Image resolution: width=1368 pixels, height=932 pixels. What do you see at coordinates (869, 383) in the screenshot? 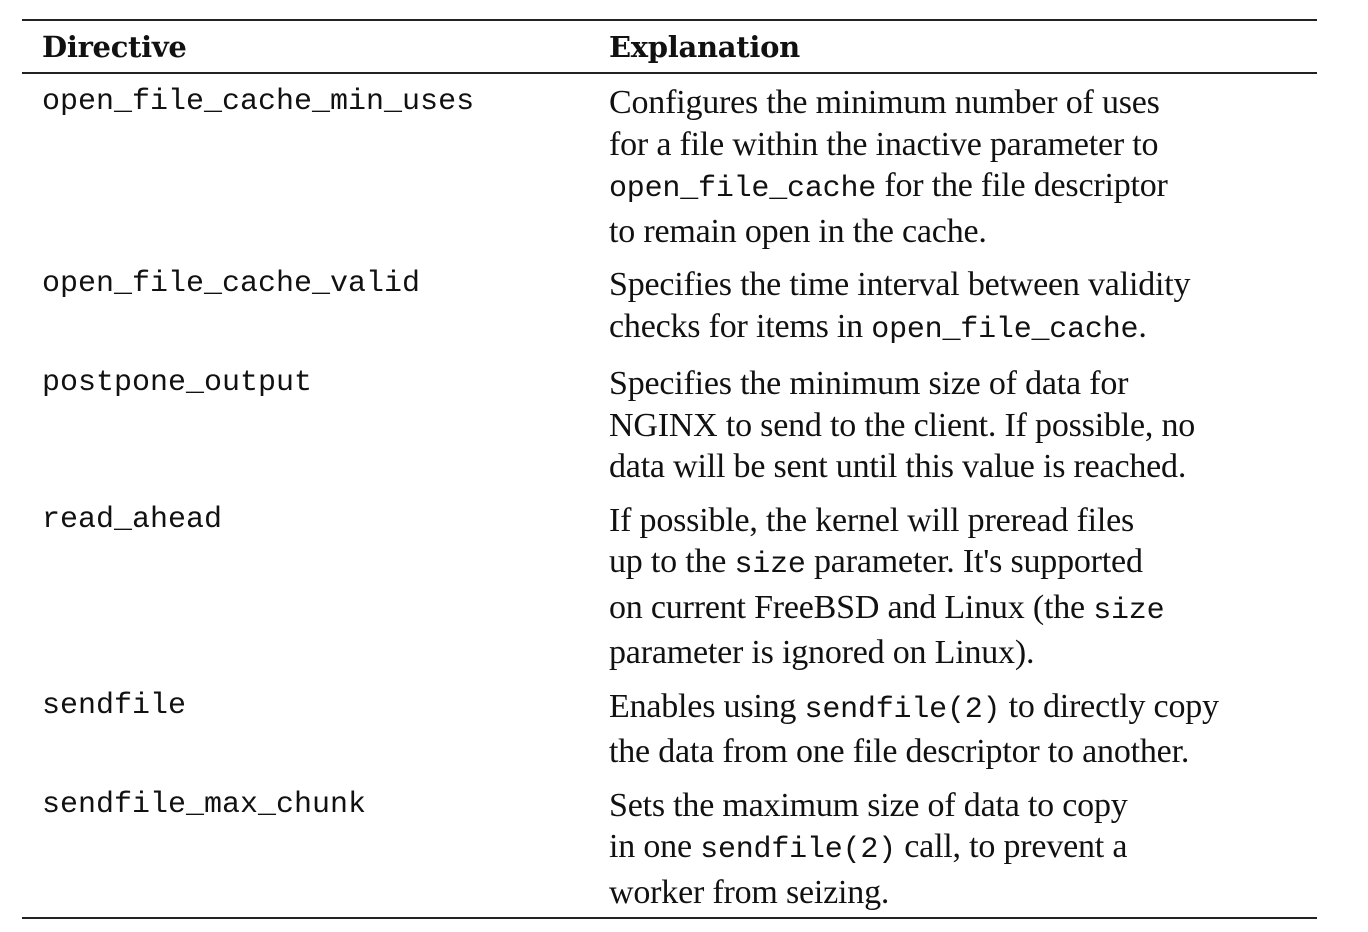
I see `explanation-text: Specifies the minimum size of data for` at bounding box center [869, 383].